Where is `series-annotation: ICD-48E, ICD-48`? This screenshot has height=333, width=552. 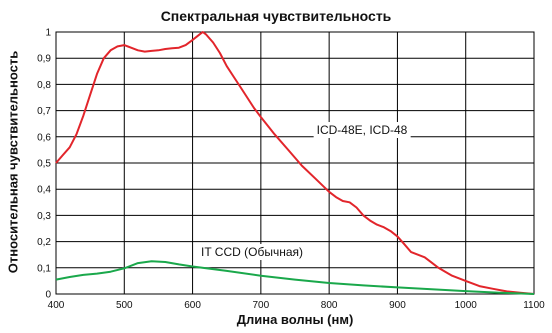
series-annotation: ICD-48E, ICD-48 is located at coordinates (362, 130).